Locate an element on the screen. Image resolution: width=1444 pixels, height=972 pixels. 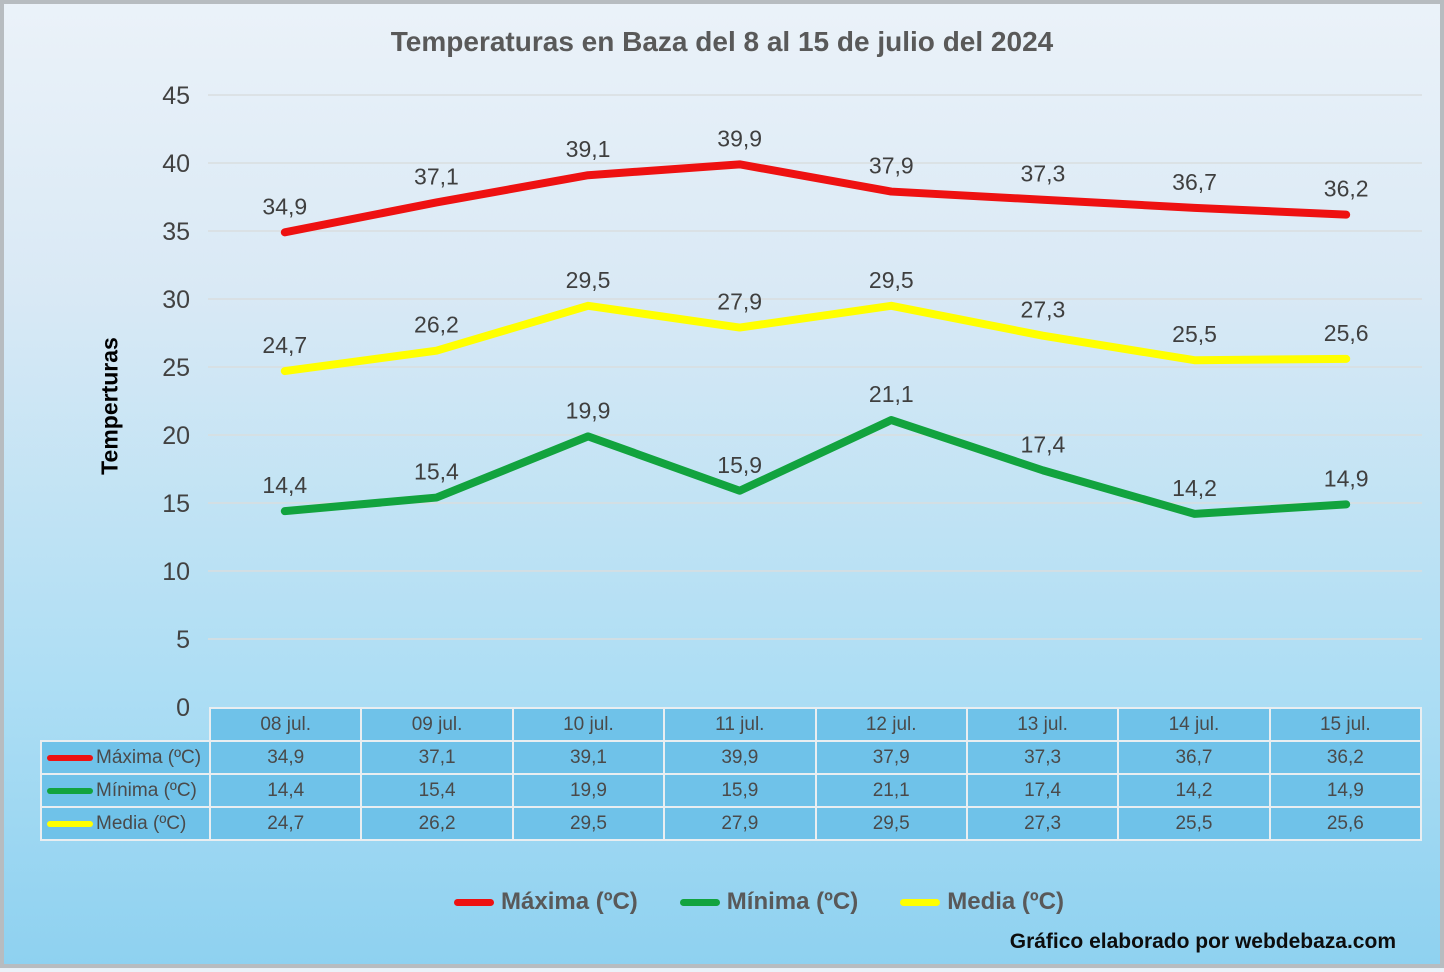
data-label: 25,5 is located at coordinates (1194, 334).